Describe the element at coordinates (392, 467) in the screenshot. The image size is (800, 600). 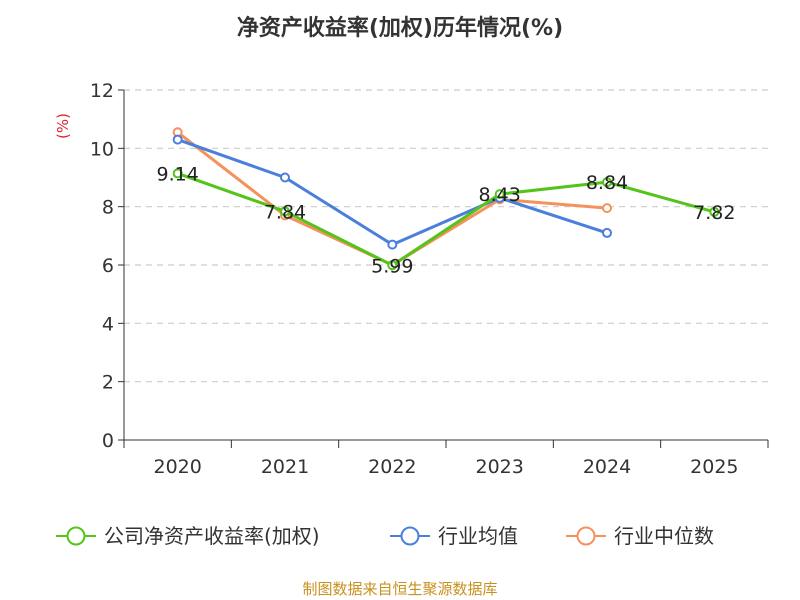
I see `x-tick-label: 2022` at that location.